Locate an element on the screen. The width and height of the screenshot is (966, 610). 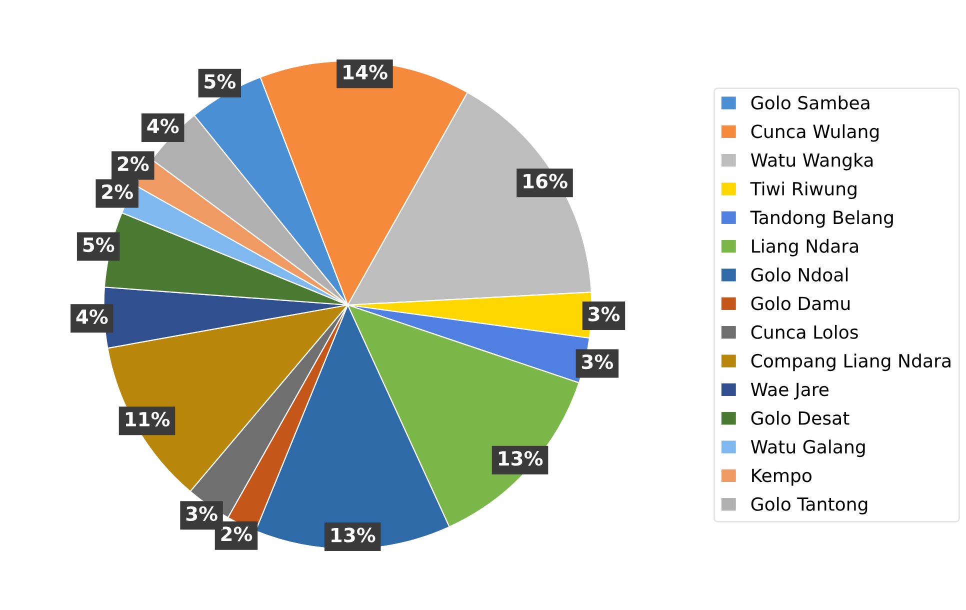
legend-label: Golo Sambea is located at coordinates (810, 103).